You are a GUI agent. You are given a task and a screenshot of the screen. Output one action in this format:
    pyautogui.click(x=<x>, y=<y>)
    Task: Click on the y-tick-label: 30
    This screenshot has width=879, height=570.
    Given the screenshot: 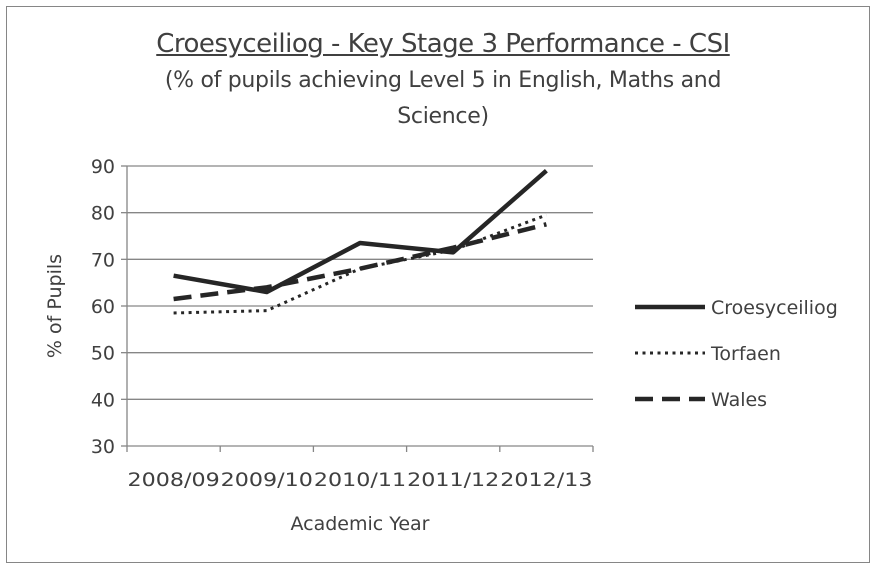 What is the action you would take?
    pyautogui.click(x=103, y=447)
    